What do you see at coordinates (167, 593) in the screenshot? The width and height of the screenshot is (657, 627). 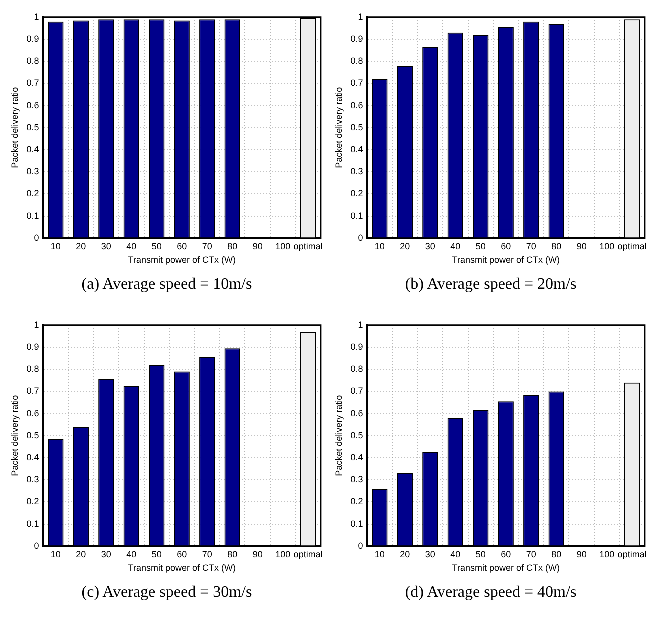 I see `text: (c) Average speed = 30m/s` at bounding box center [167, 593].